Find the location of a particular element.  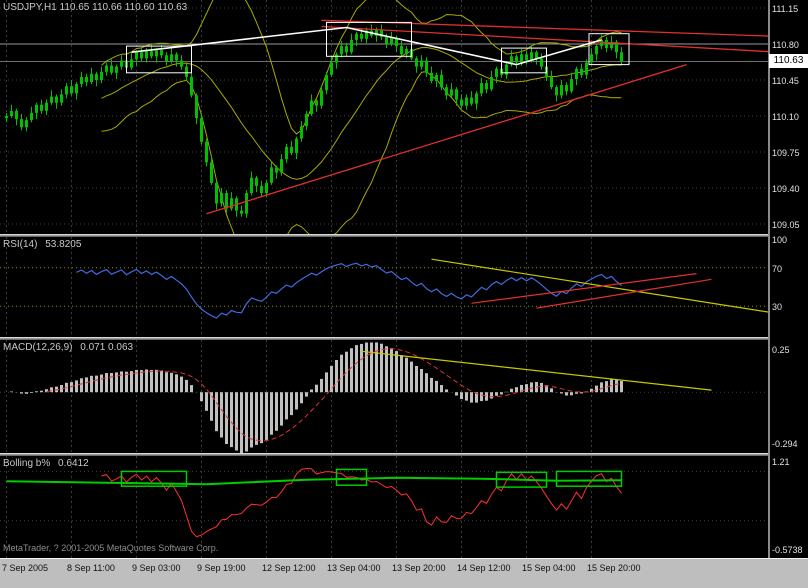

macd-label: MACD(12,26,9) 0.071 0.063 is located at coordinates (68, 347).